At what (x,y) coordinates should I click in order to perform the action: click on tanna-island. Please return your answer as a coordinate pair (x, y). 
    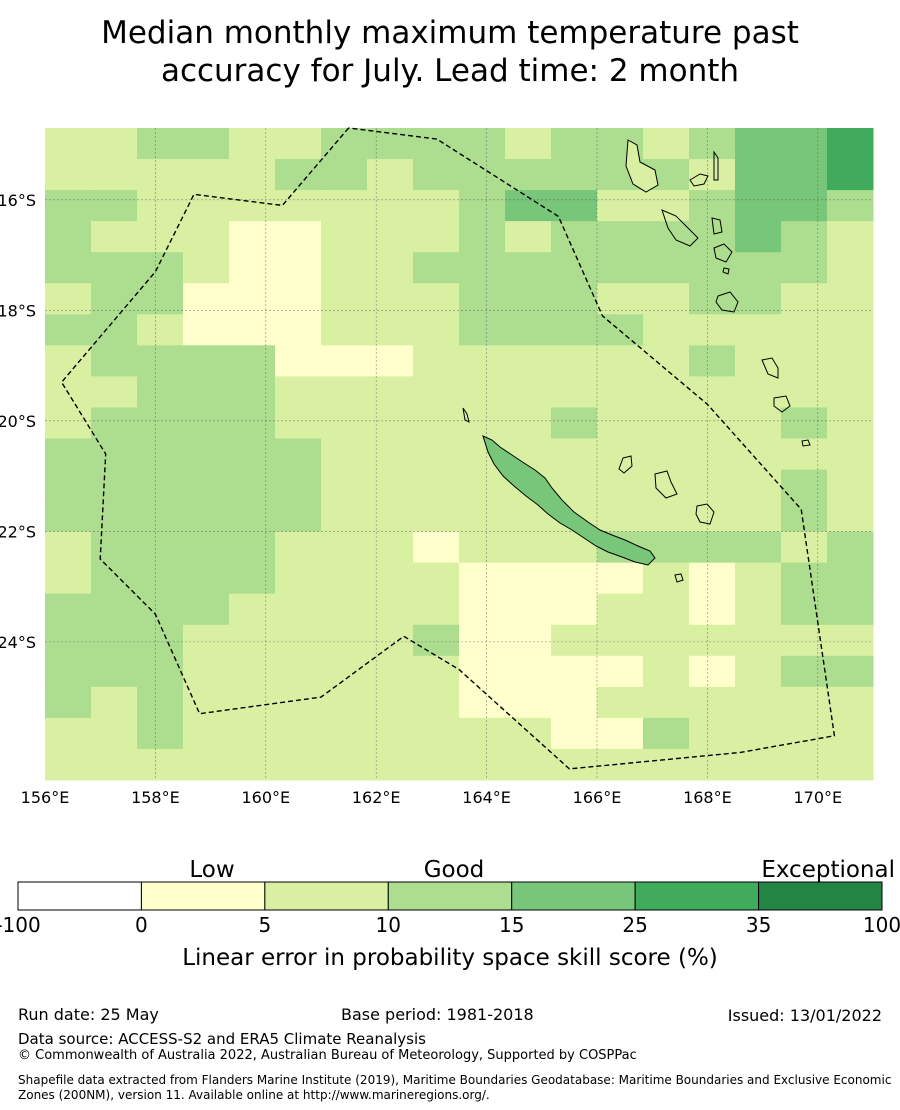
    Looking at the image, I should click on (770, 368).